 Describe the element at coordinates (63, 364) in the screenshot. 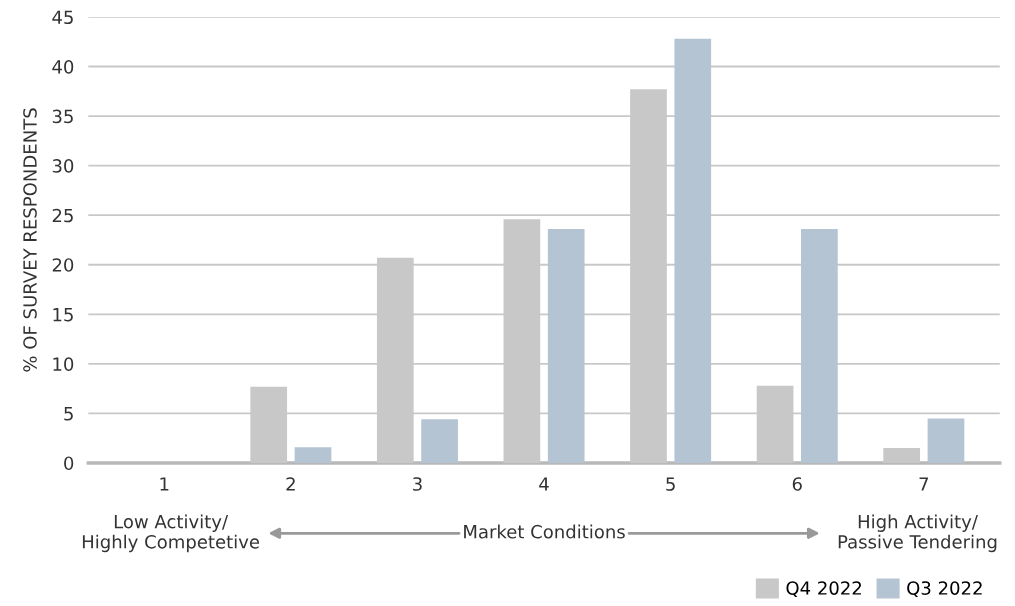

I see `y-tick-label: 10` at that location.